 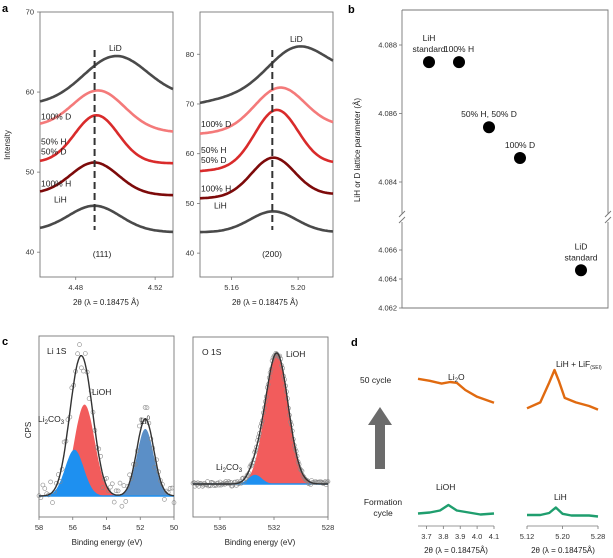 What do you see at coordinates (190, 203) in the screenshot?
I see `a2-y-tick-label: 50` at bounding box center [190, 203].